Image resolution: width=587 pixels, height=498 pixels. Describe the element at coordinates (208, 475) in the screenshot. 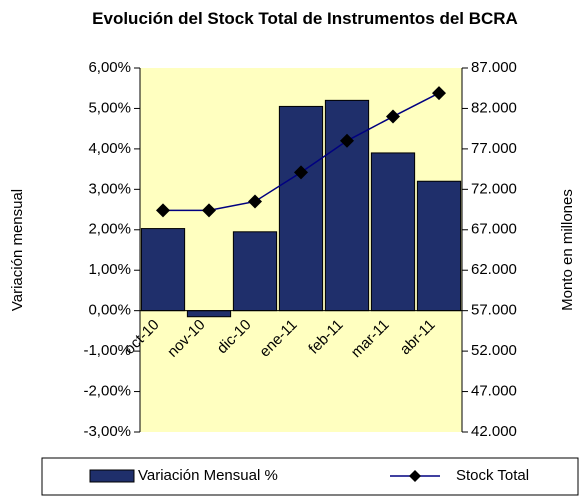

I see `legend-label: Variación Mensual %` at that location.